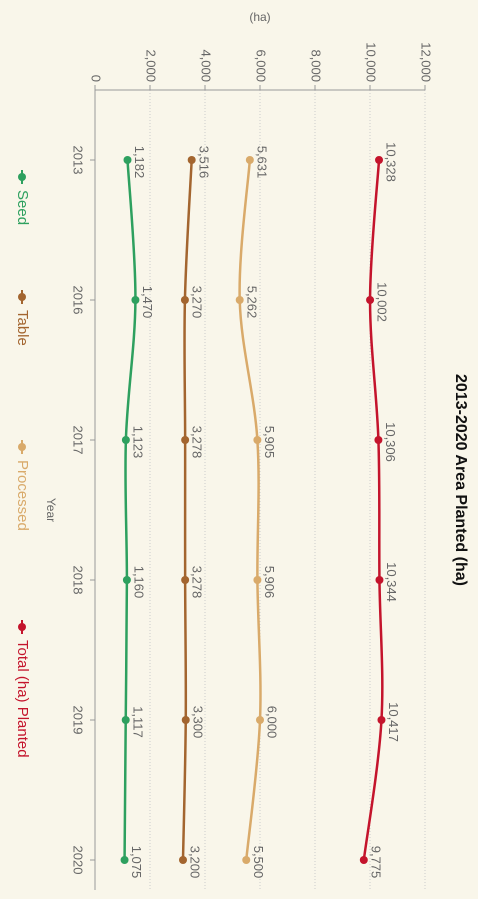 Image resolution: width=478 pixels, height=899 pixels. I want to click on y-axis-label: (ha), so click(259, 17).